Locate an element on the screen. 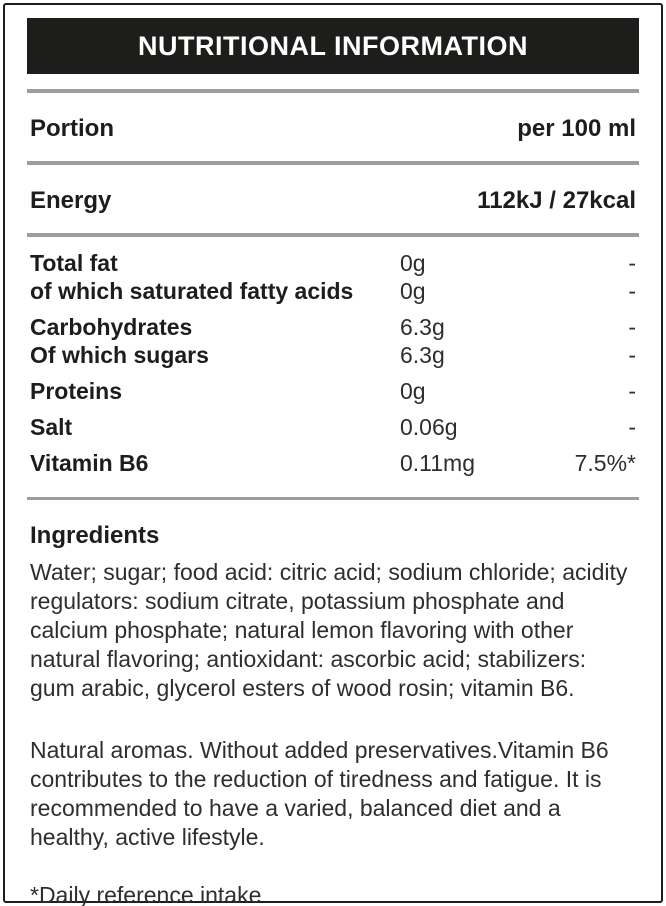 Image resolution: width=666 pixels, height=906 pixels. table-row: Vitamin B6 0.11mg 7.5%* is located at coordinates (333, 463).